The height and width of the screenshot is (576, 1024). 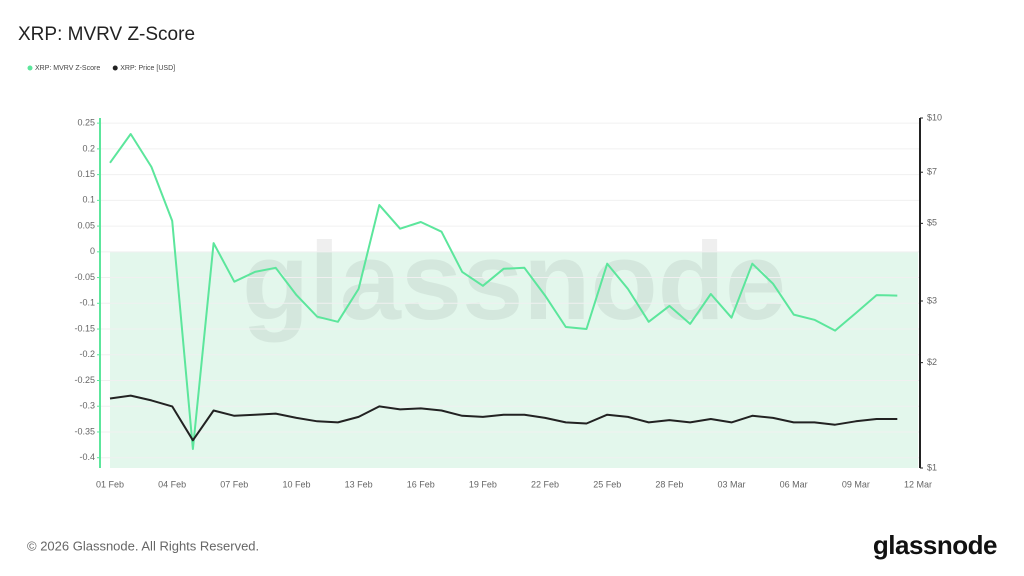 What do you see at coordinates (794, 484) in the screenshot?
I see `x-tick-label: 06 Mar` at bounding box center [794, 484].